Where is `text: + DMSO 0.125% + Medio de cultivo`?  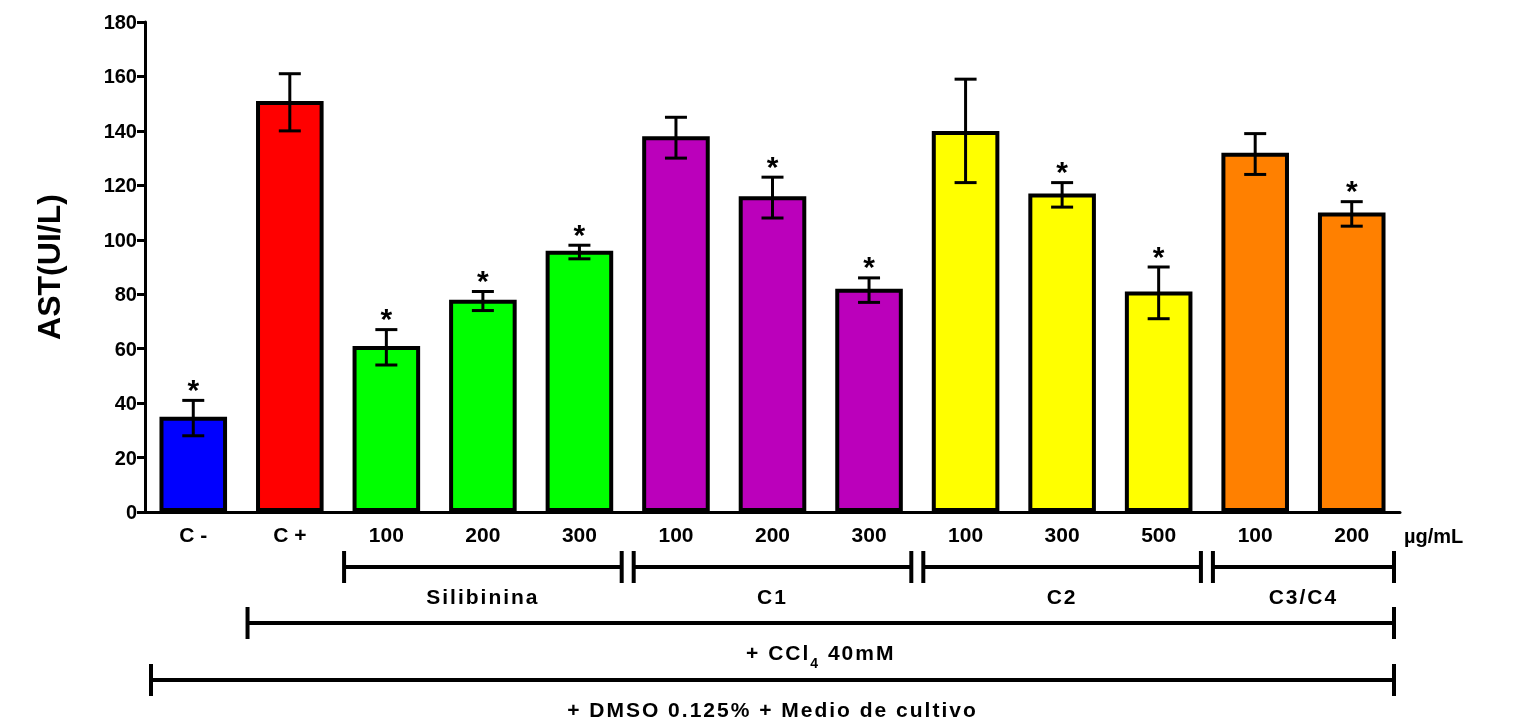
text: + DMSO 0.125% + Medio de cultivo is located at coordinates (772, 709).